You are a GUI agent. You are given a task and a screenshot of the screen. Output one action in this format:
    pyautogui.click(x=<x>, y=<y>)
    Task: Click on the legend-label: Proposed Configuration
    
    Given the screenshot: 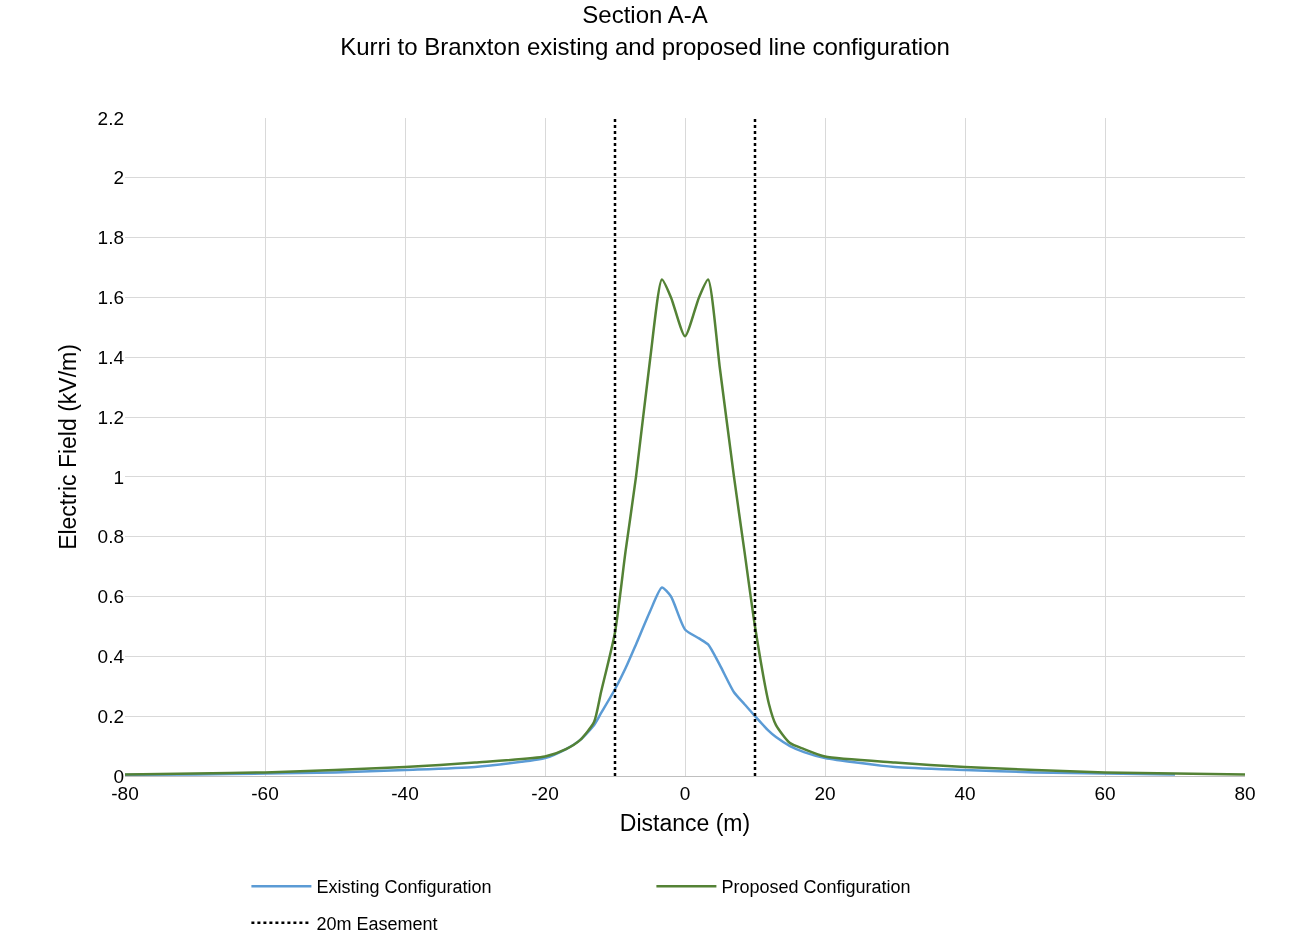 What is the action you would take?
    pyautogui.click(x=816, y=887)
    